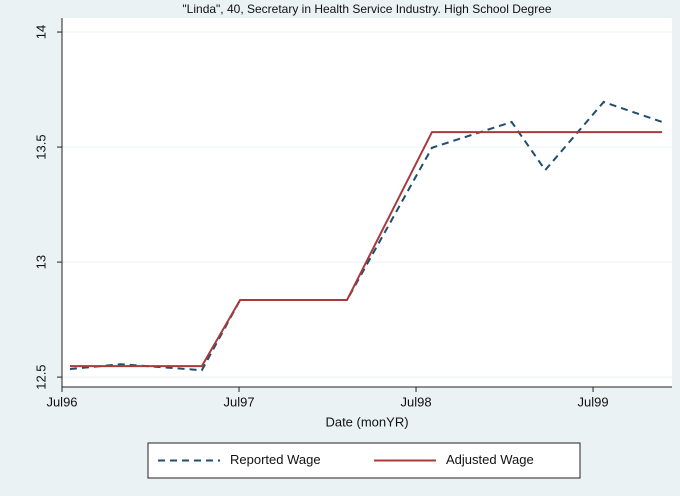 This screenshot has height=496, width=680. I want to click on y-tick-label: 13, so click(40, 262).